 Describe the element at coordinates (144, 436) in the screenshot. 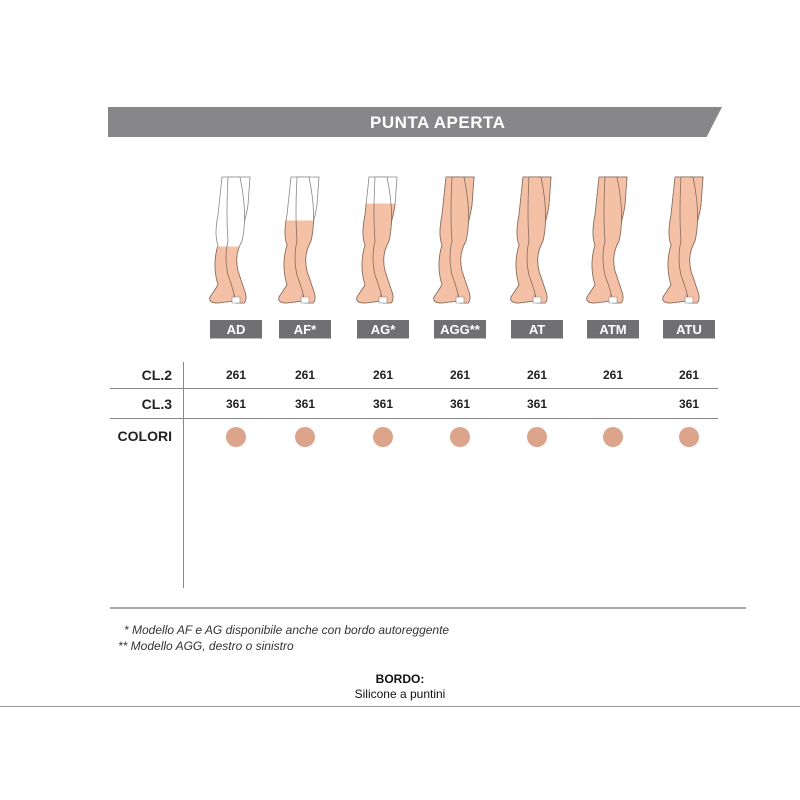

I see `row-label-colori: COLORI` at that location.